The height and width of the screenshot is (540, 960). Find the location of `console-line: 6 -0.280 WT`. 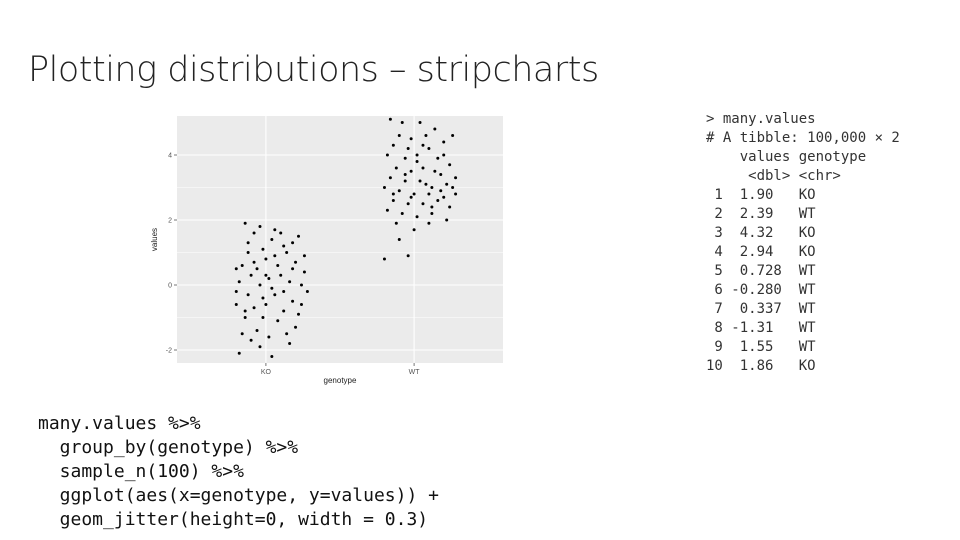

console-line: 6 -0.280 WT is located at coordinates (761, 290).